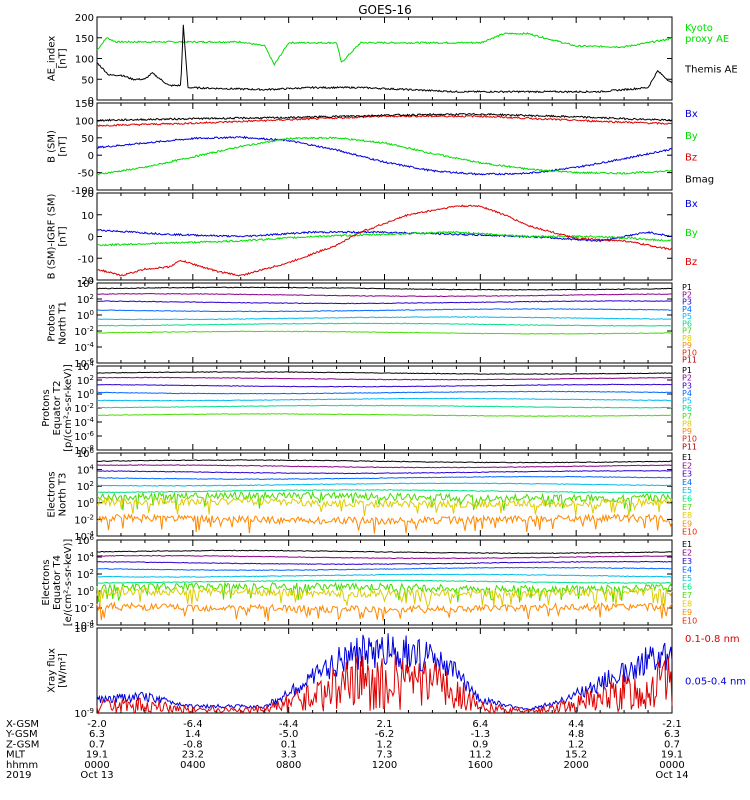 Image resolution: width=750 pixels, height=800 pixels. What do you see at coordinates (86, 557) in the screenshot?
I see `y-tick-label: 10⁴` at bounding box center [86, 557].